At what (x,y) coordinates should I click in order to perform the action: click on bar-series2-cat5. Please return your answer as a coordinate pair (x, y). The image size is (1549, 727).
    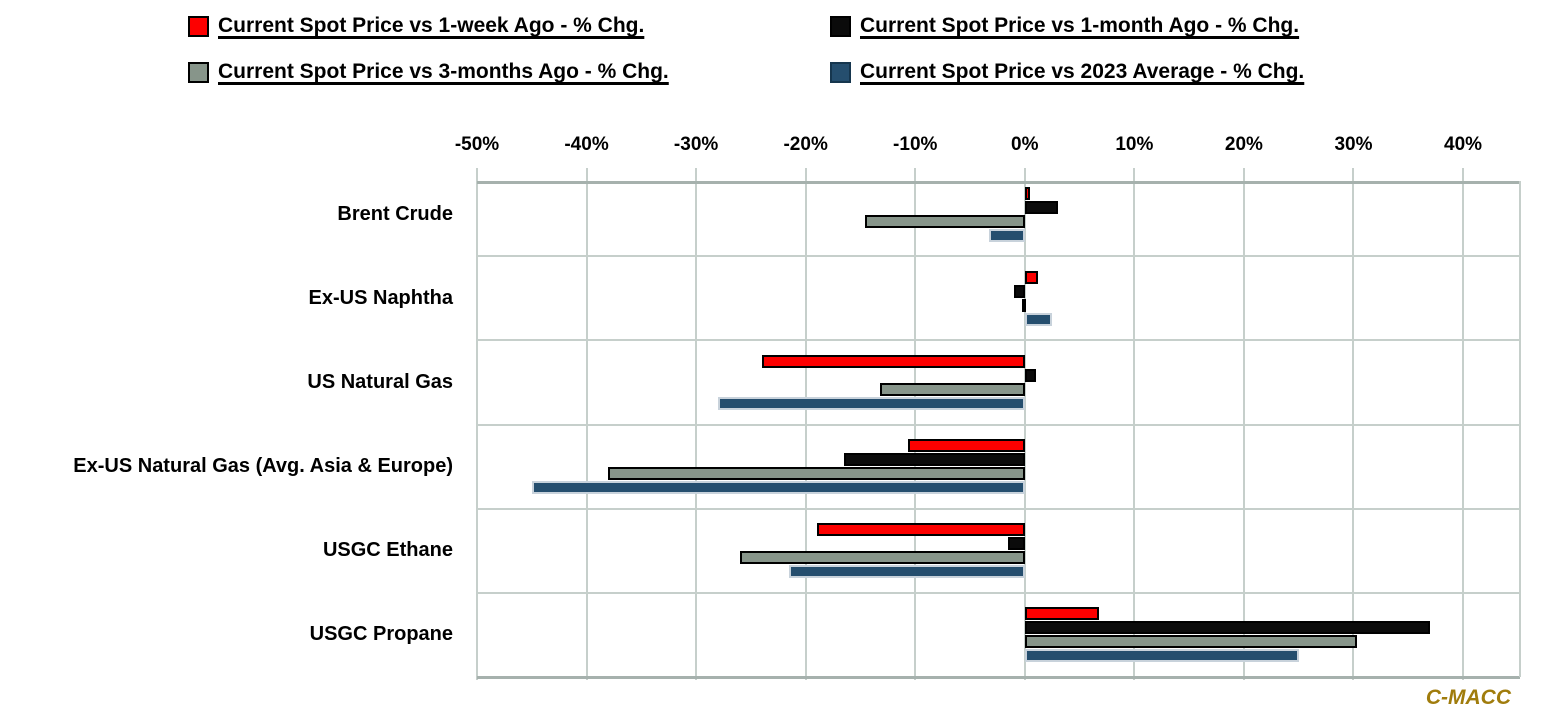
    Looking at the image, I should click on (1016, 544).